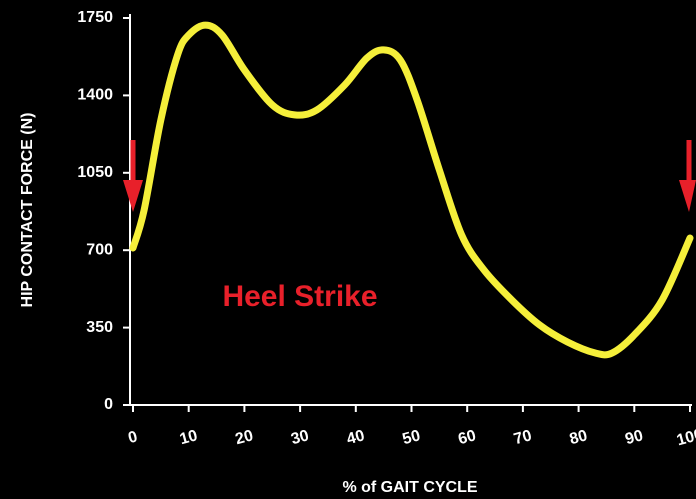 The image size is (696, 499). What do you see at coordinates (95, 95) in the screenshot?
I see `y-tick-label: 1400` at bounding box center [95, 95].